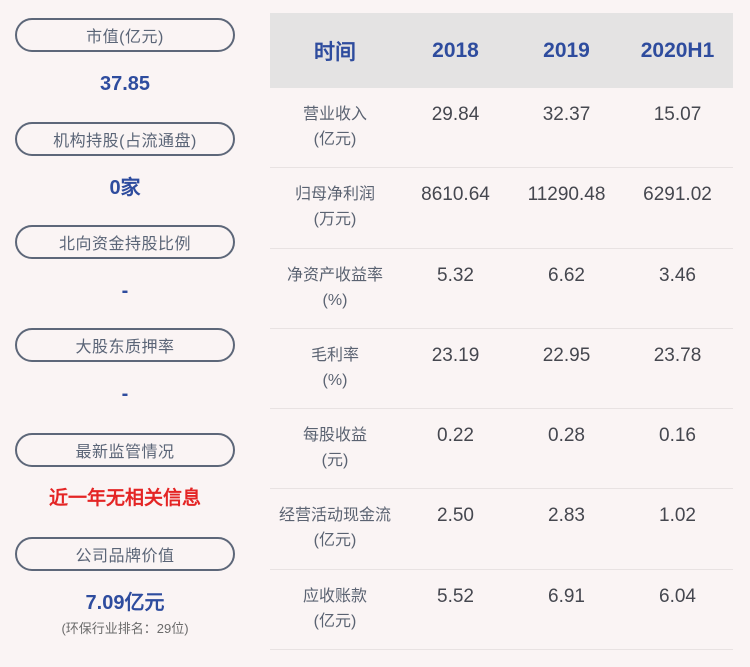 Image resolution: width=750 pixels, height=667 pixels. I want to click on table-header-2019: 2019, so click(566, 50).